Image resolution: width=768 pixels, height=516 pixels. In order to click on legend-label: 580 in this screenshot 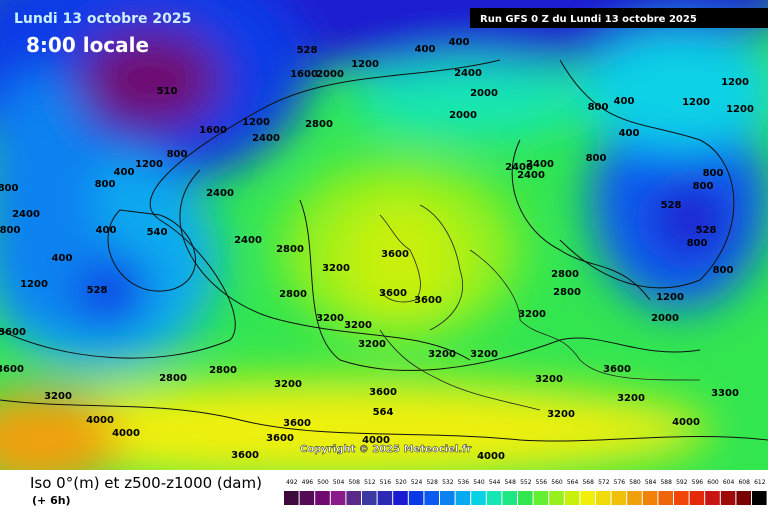, I will do `click(635, 482)`.